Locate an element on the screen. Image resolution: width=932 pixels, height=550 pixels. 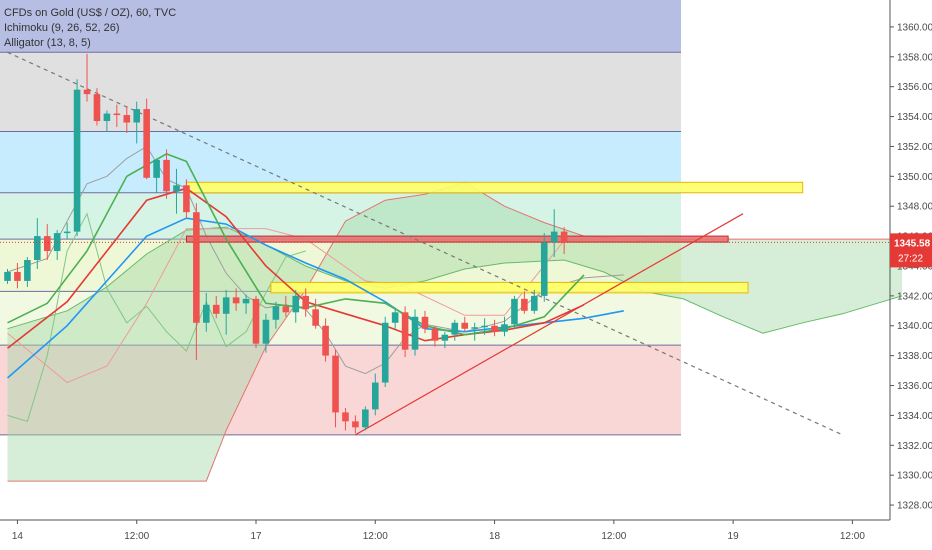
price-tag-bg is located at coordinates (911, 250).